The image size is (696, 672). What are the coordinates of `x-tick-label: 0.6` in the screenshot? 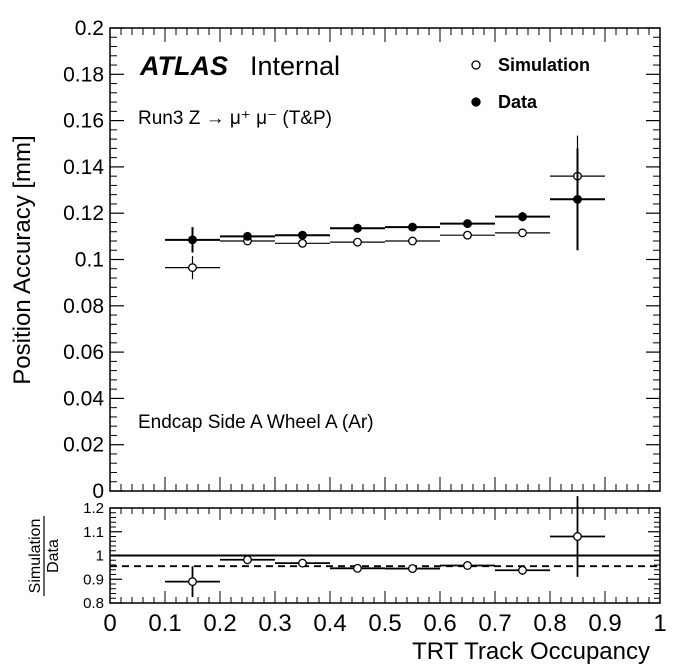 It's located at (439, 623).